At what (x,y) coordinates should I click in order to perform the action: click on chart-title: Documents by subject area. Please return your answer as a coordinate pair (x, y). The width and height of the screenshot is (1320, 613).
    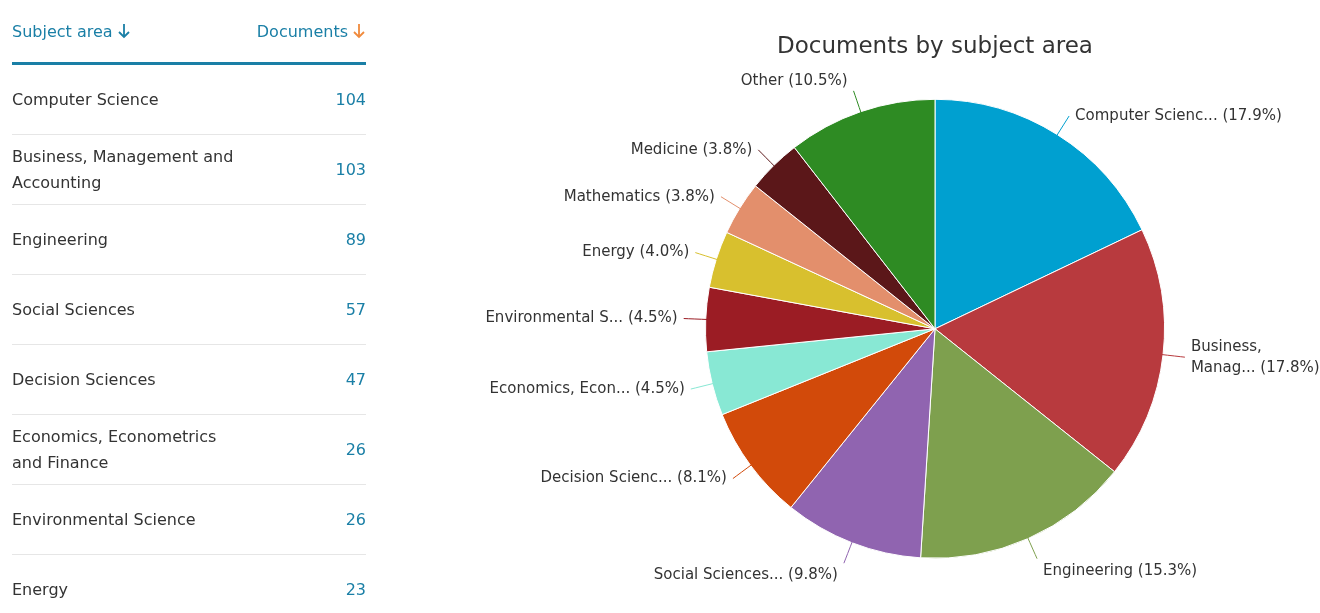
    Looking at the image, I should click on (935, 44).